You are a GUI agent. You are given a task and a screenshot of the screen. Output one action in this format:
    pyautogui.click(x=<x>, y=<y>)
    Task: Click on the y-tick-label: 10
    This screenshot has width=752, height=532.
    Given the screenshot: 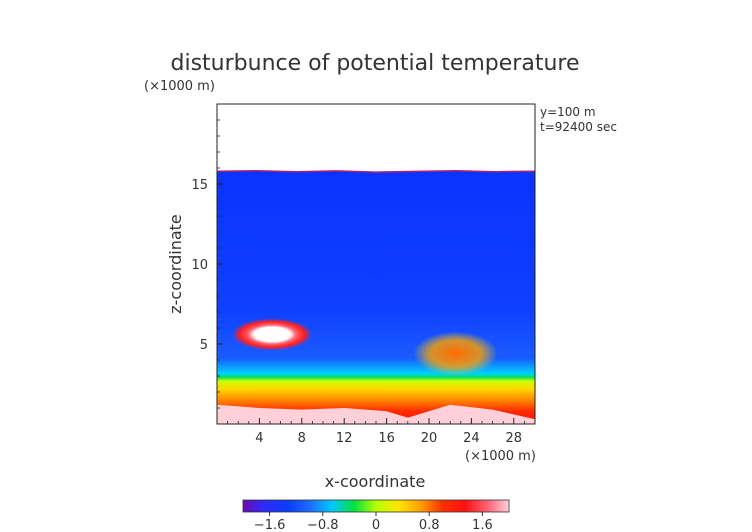 What is the action you would take?
    pyautogui.click(x=199, y=265)
    